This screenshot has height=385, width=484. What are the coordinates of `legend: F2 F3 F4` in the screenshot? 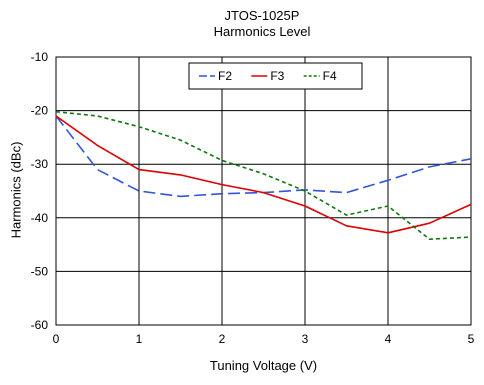 It's located at (275, 76).